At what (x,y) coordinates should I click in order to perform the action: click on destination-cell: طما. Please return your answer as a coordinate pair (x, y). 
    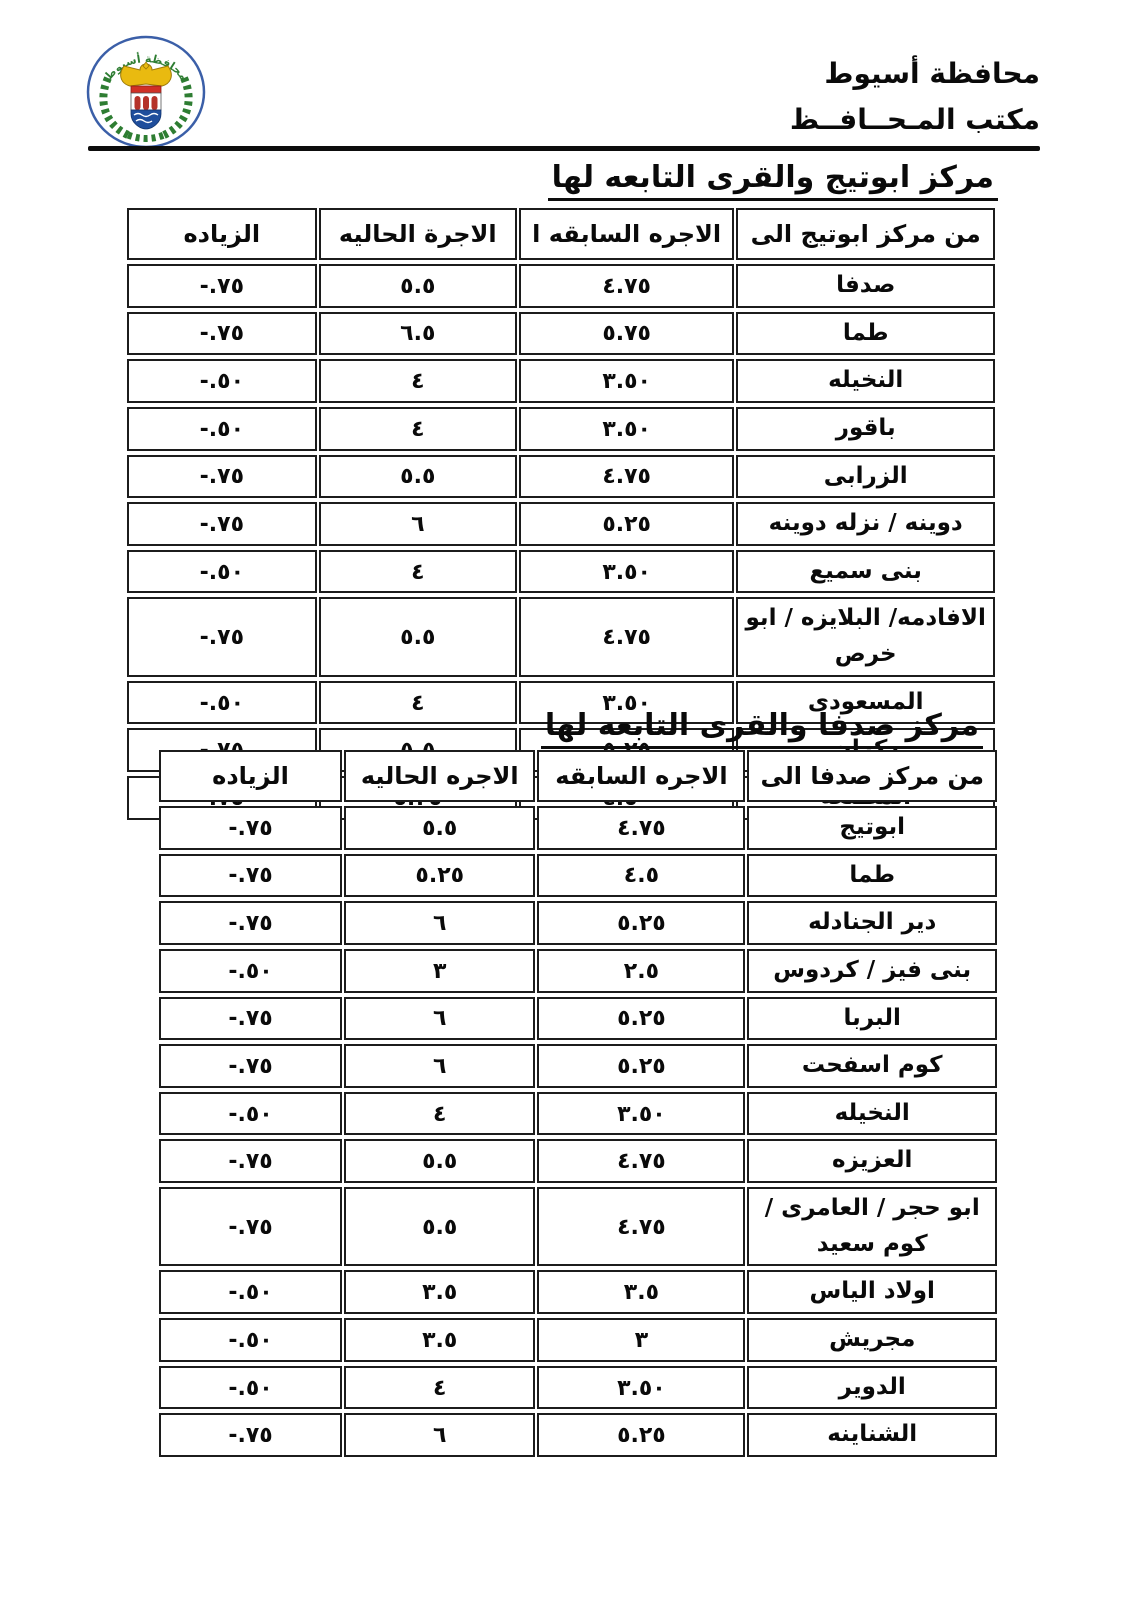
    Looking at the image, I should click on (865, 333).